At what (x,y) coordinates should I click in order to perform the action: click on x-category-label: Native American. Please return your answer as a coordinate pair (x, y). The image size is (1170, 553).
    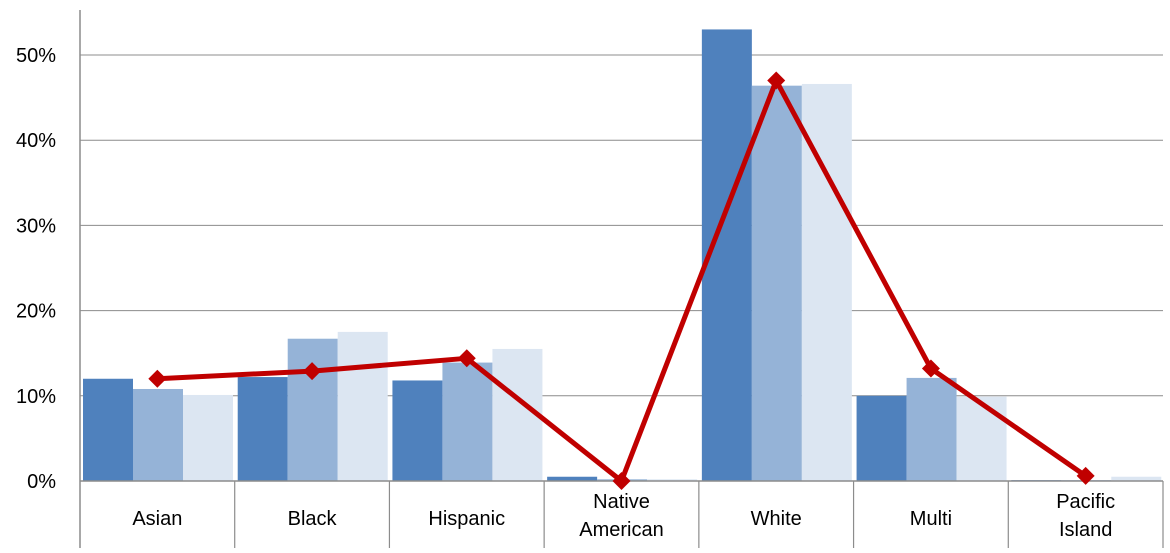
    Looking at the image, I should click on (621, 516).